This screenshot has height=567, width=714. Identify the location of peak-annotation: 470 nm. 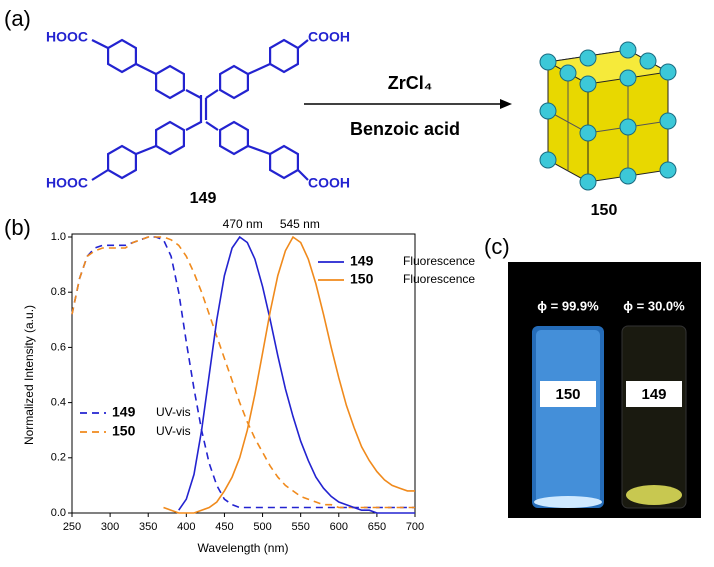
(243, 224).